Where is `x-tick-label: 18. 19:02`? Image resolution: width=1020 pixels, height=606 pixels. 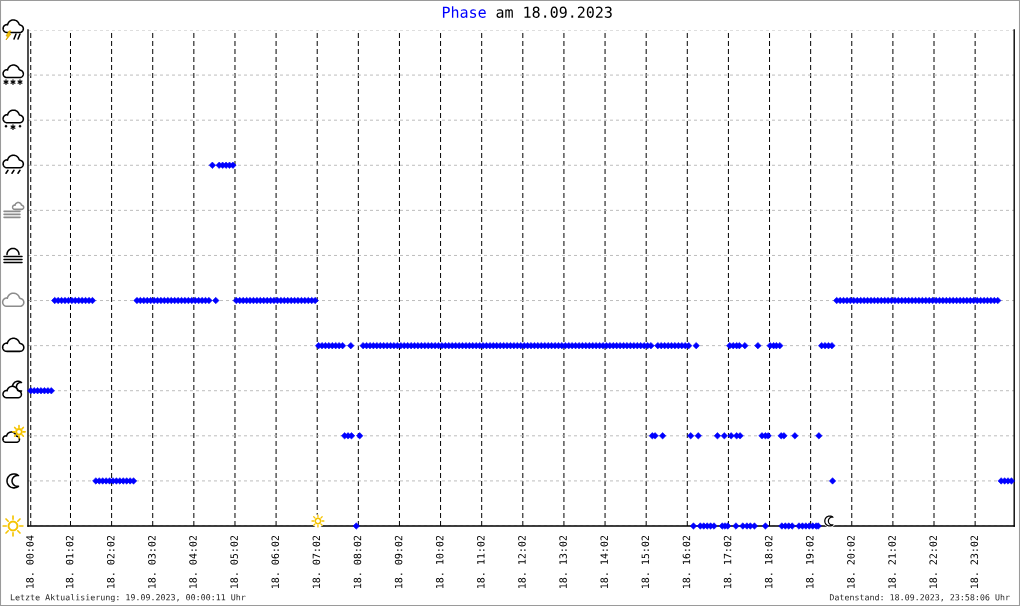 x-tick-label: 18. 19:02 is located at coordinates (810, 562).